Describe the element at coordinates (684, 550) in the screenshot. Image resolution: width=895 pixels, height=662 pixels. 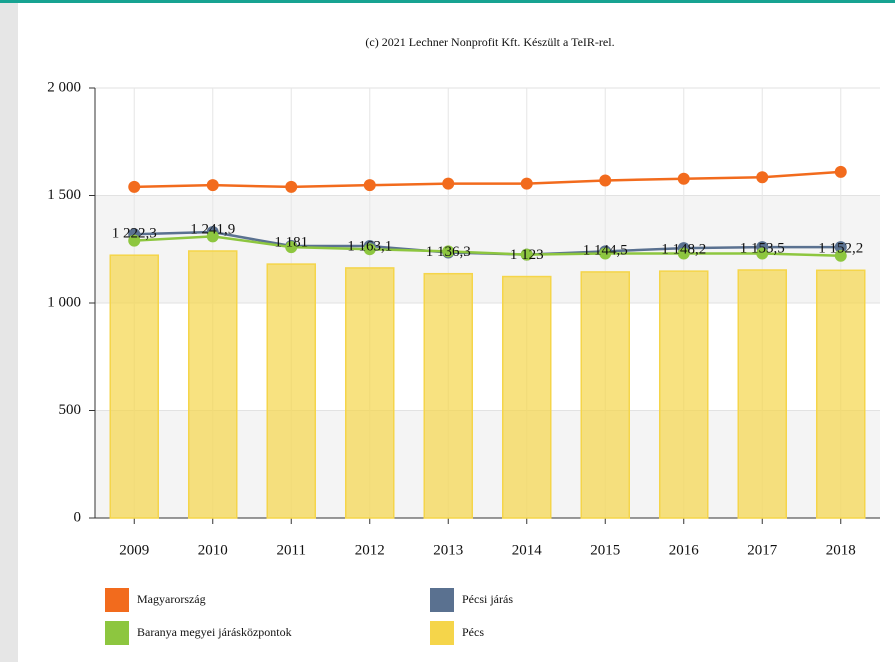
I see `x-tick-label: 2016` at that location.